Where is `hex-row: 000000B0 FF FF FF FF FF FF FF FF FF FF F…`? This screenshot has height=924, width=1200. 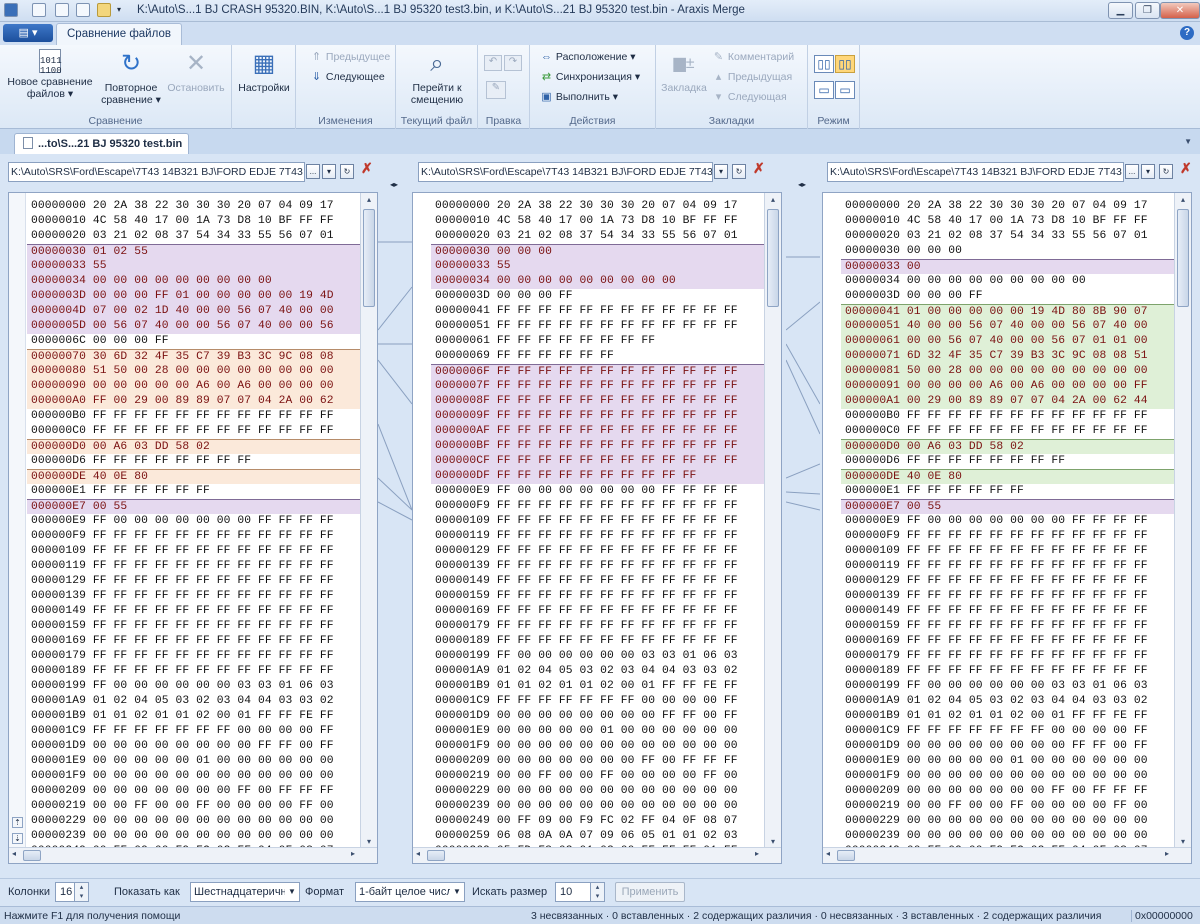 hex-row: 000000B0 FF FF FF FF FF FF FF FF FF FF F… is located at coordinates (1012, 416).